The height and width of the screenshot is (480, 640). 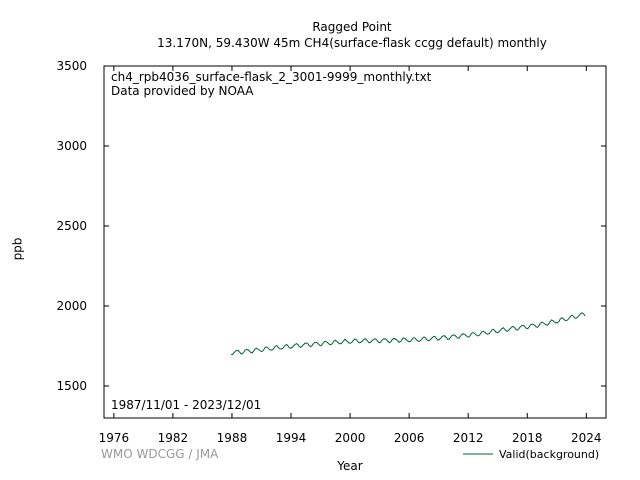 What do you see at coordinates (17, 249) in the screenshot?
I see `y-axis-label: ppb` at bounding box center [17, 249].